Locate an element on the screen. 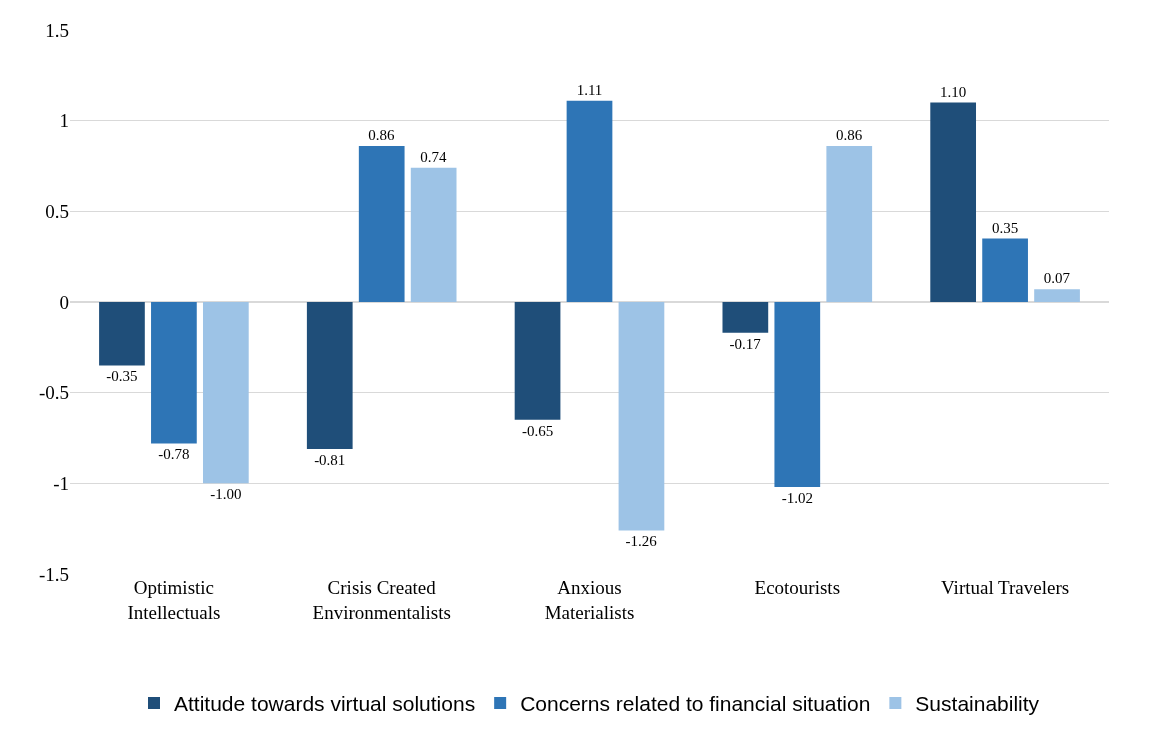 The height and width of the screenshot is (736, 1149). data-label: -0.78 is located at coordinates (174, 454).